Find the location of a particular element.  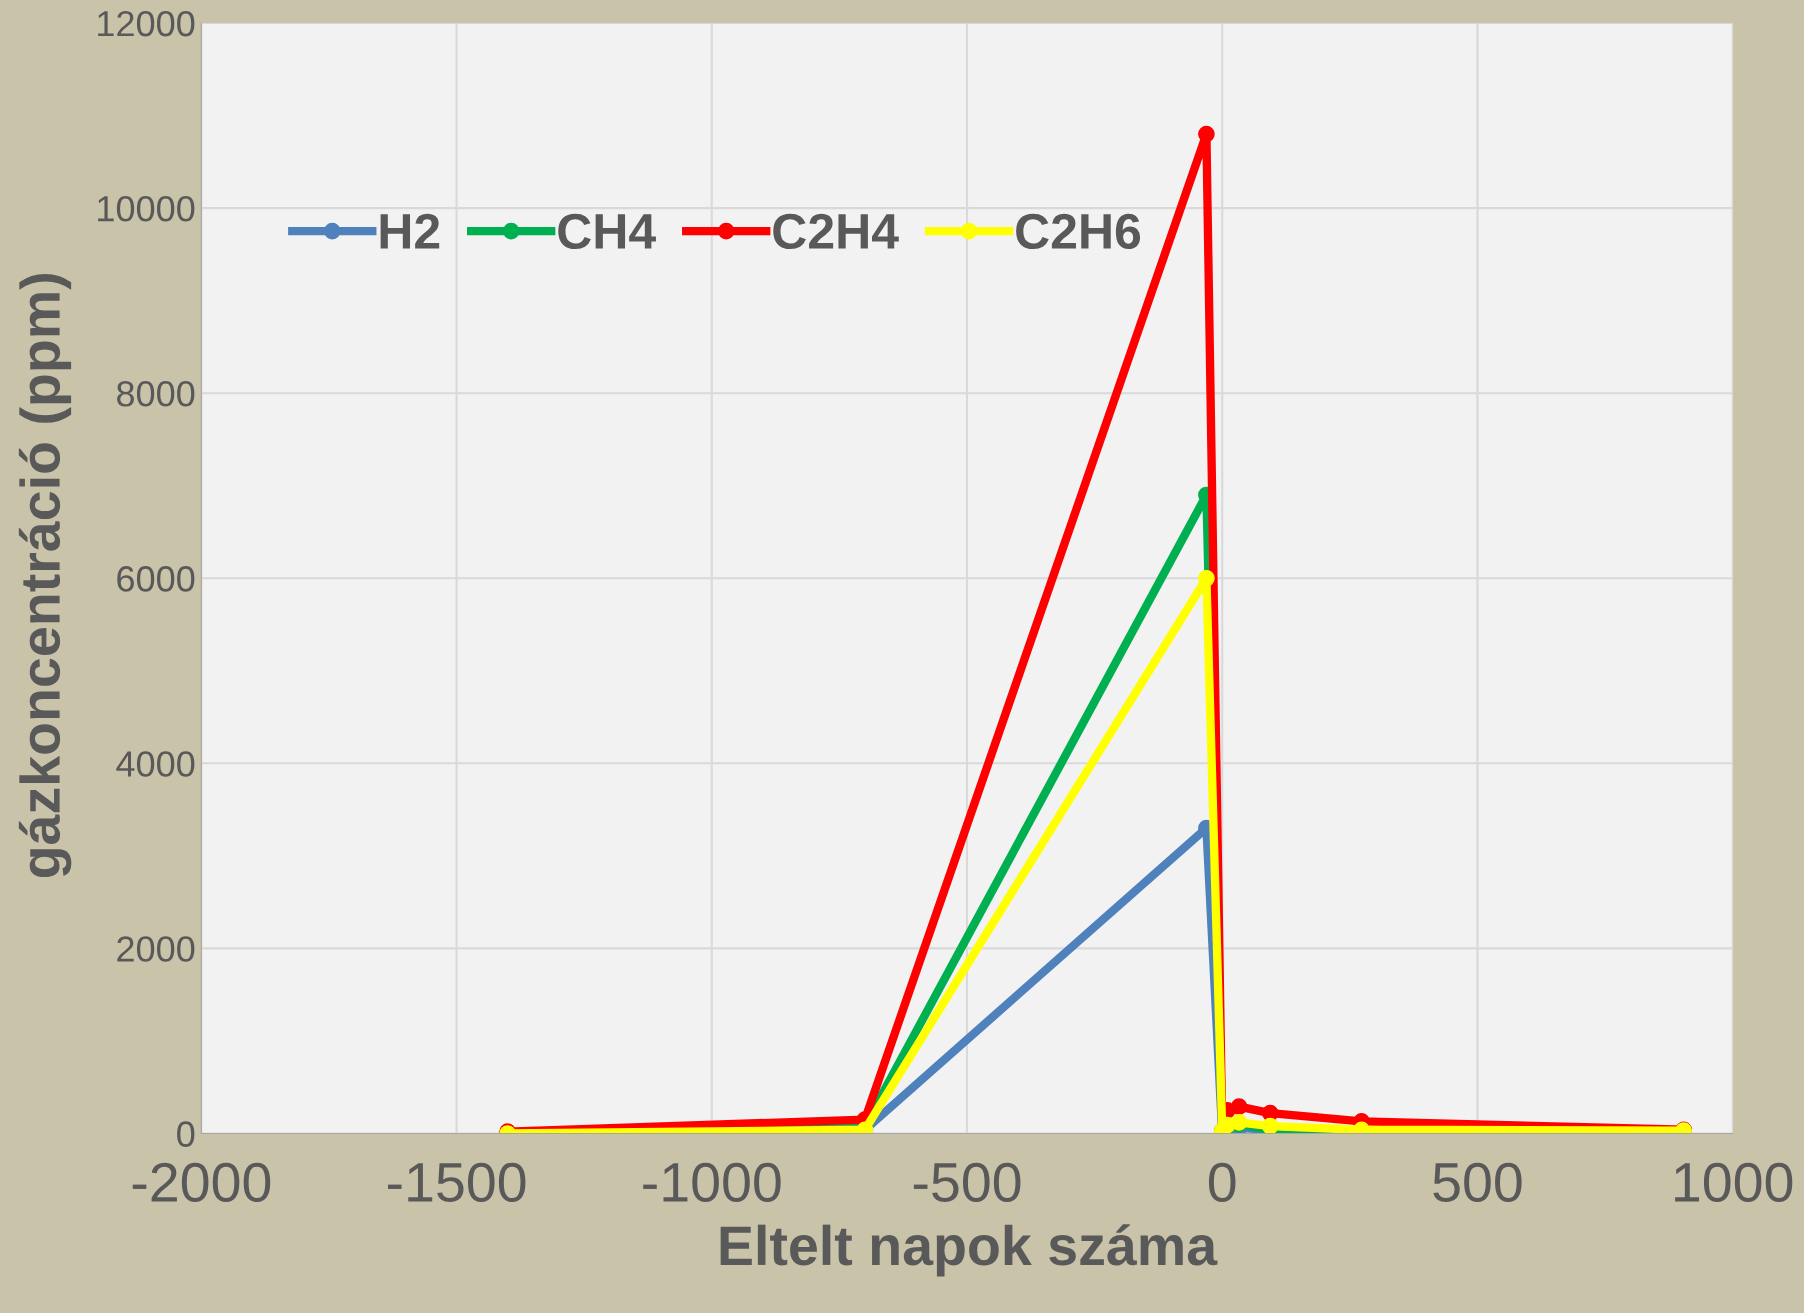

y-axis-title: gázkoncentráció (ppm) is located at coordinates (45, 576).